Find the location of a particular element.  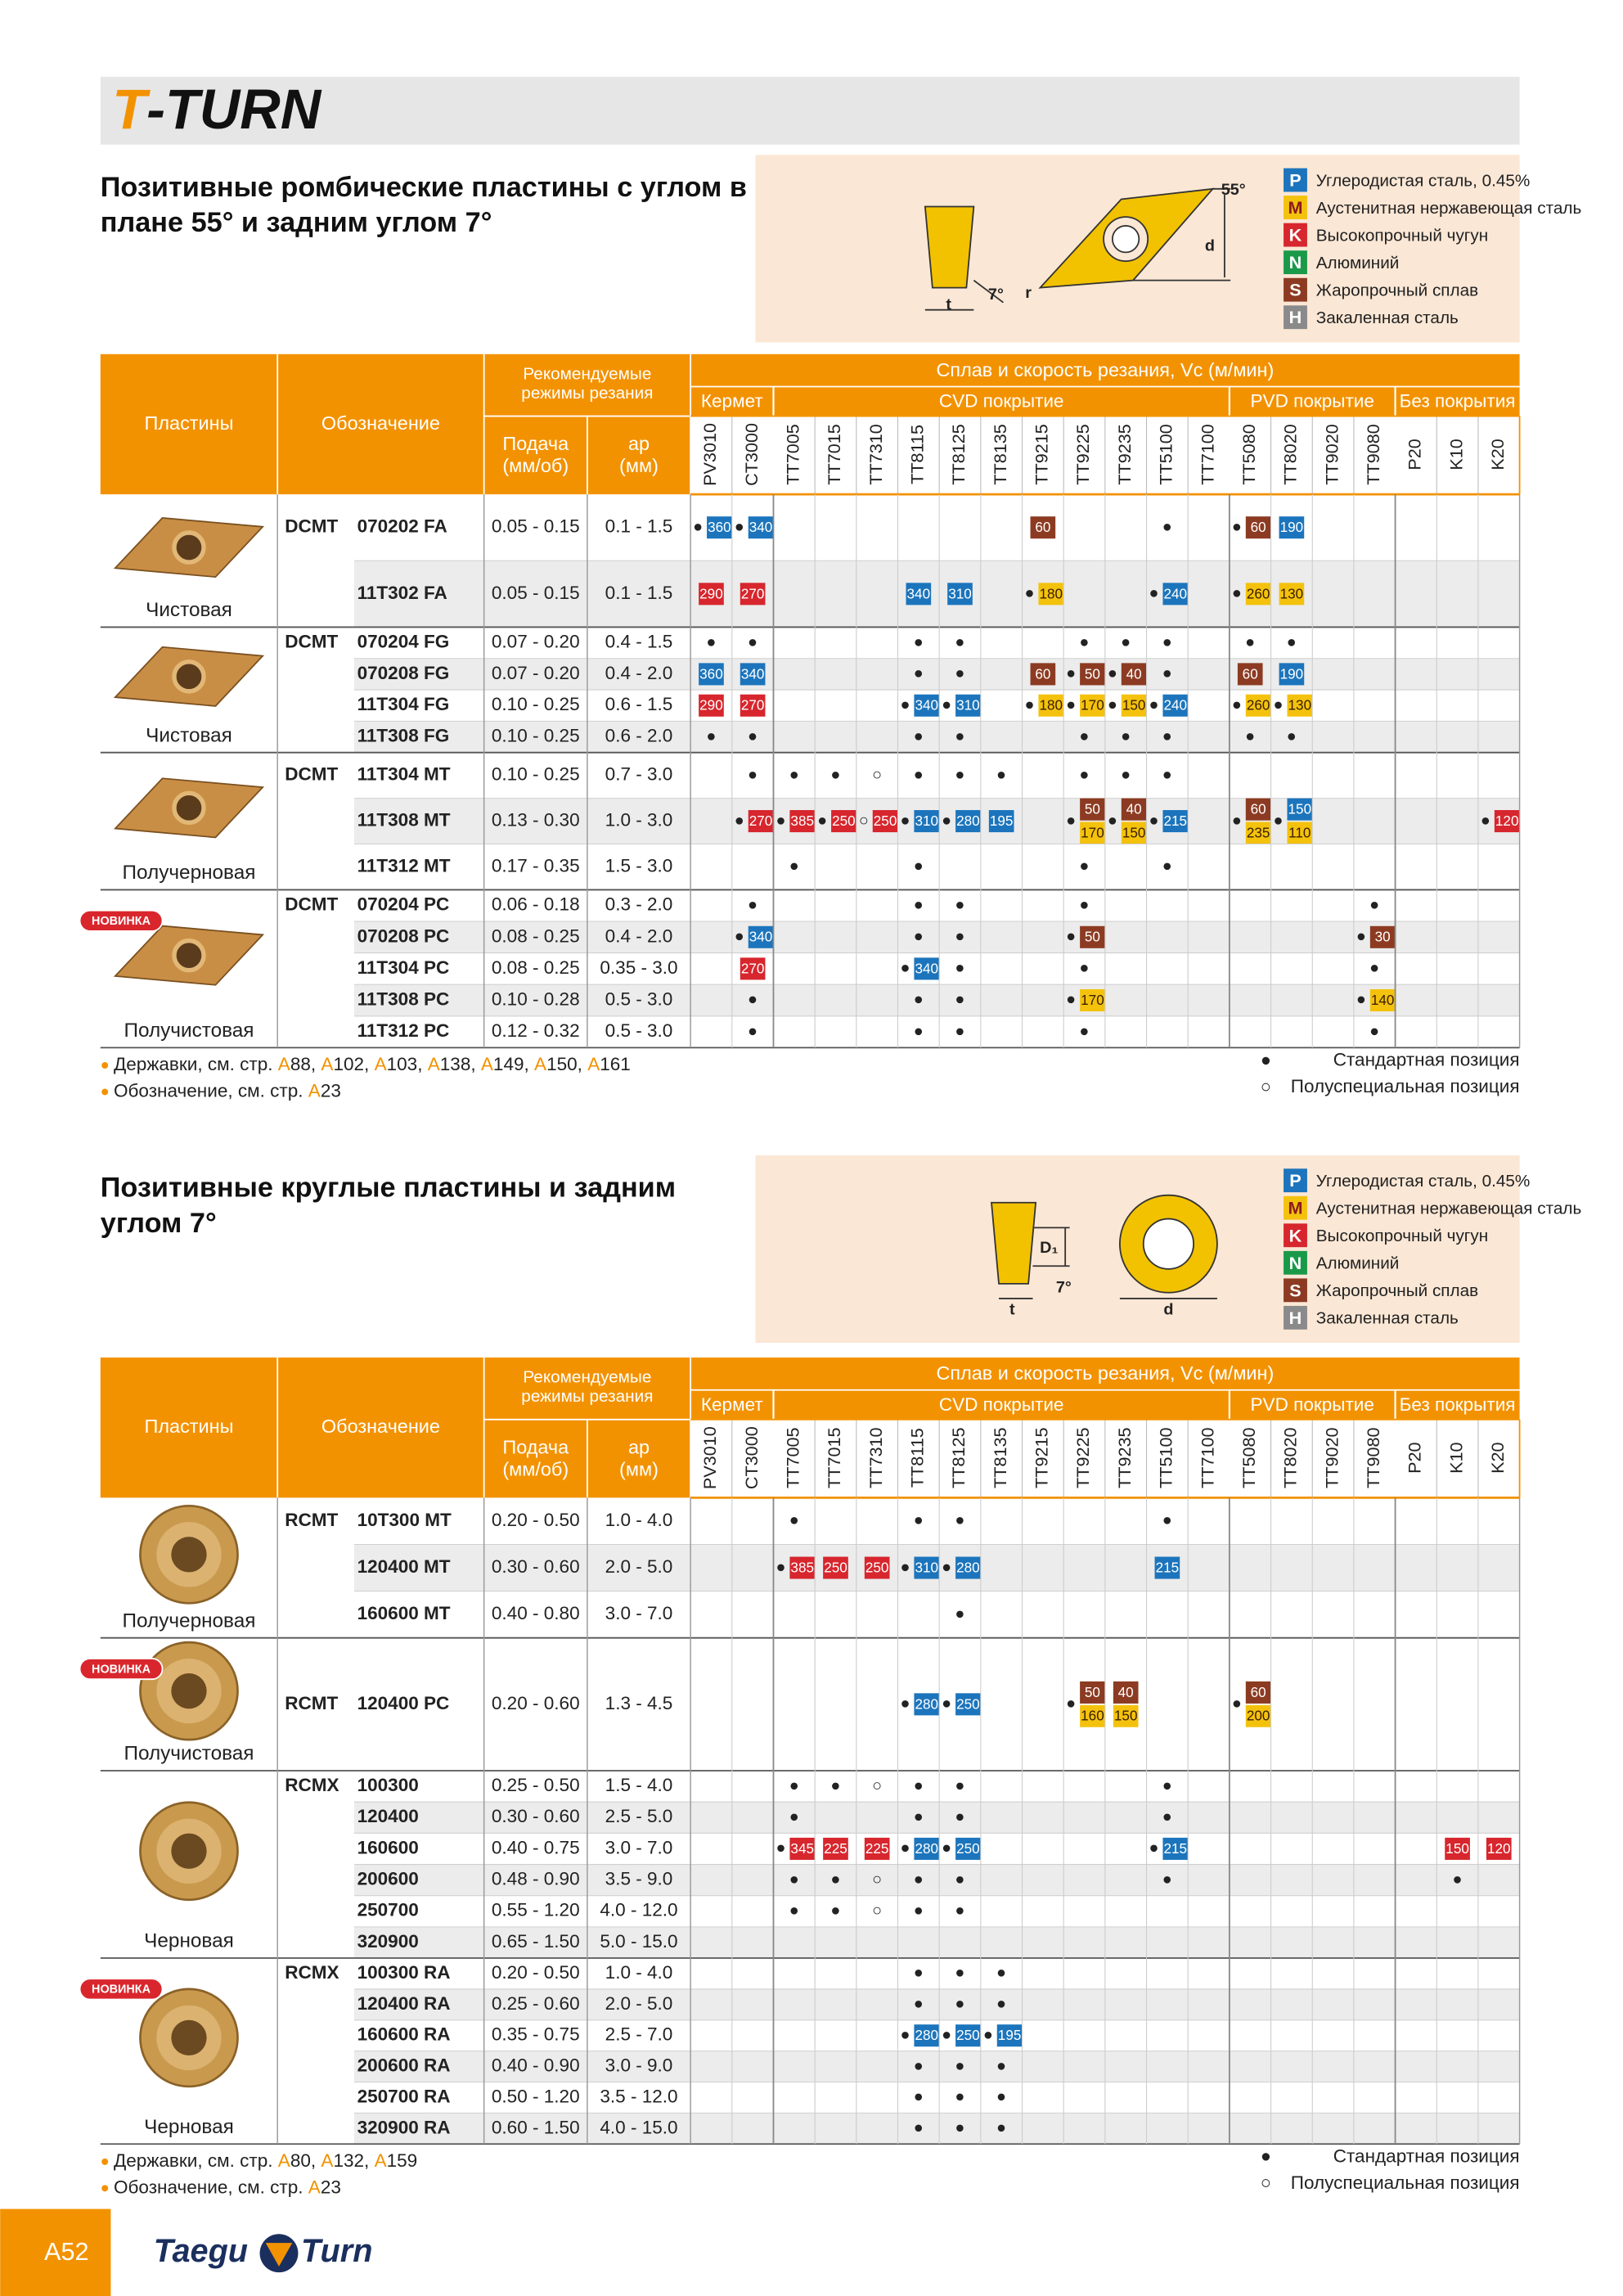

logo: T-TURN is located at coordinates (216, 109).